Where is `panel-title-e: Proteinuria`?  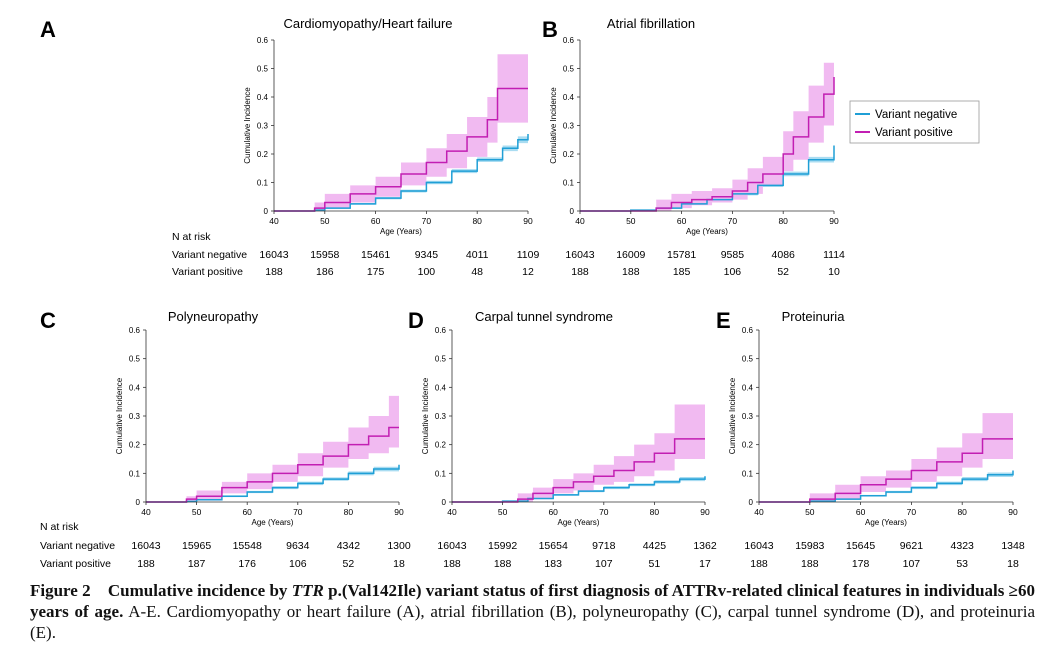
panel-title-e: Proteinuria is located at coordinates (814, 316).